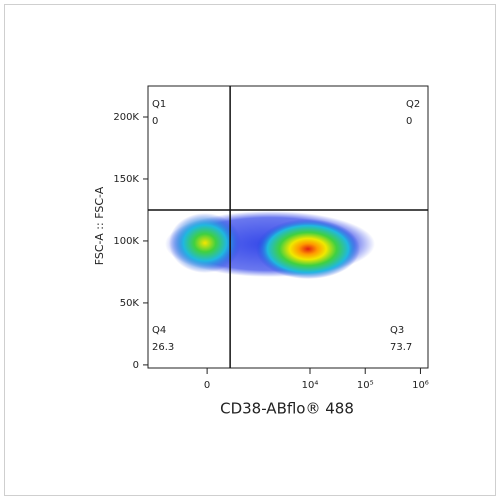  Describe the element at coordinates (126, 179) in the screenshot. I see `y-tick-label: 150K` at that location.